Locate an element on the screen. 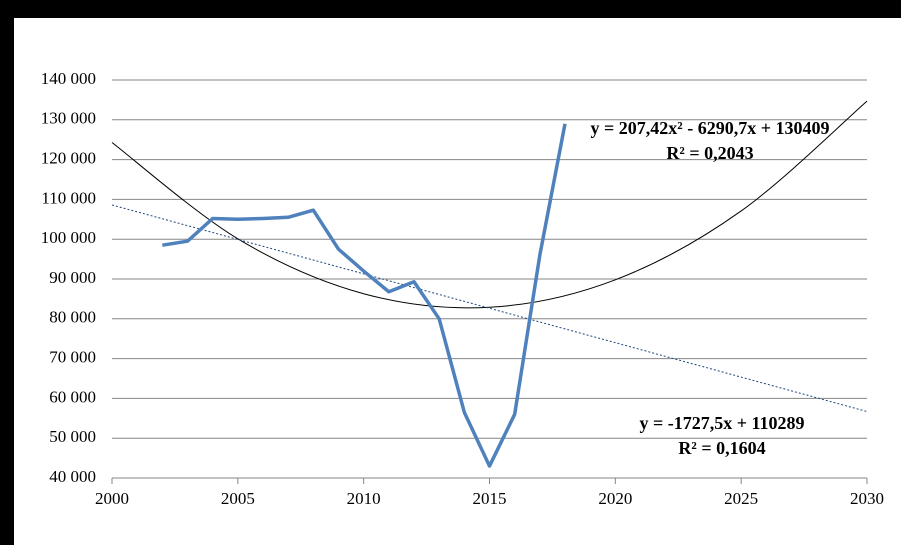 The height and width of the screenshot is (545, 901). y-tick-label: 140 000 is located at coordinates (68, 78).